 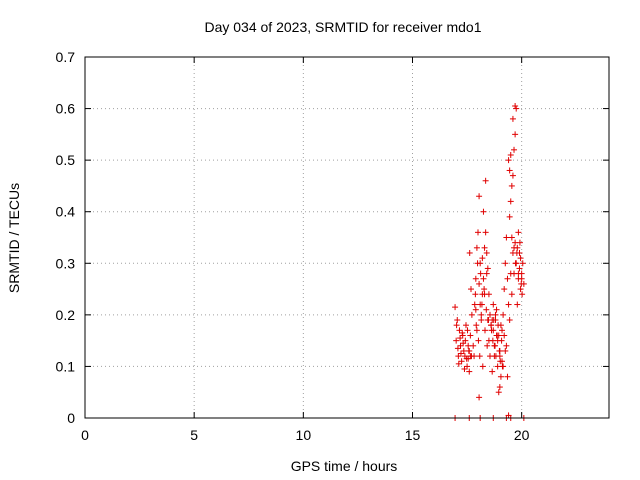 What do you see at coordinates (66, 212) in the screenshot?
I see `y-tick-label: 0.4` at bounding box center [66, 212].